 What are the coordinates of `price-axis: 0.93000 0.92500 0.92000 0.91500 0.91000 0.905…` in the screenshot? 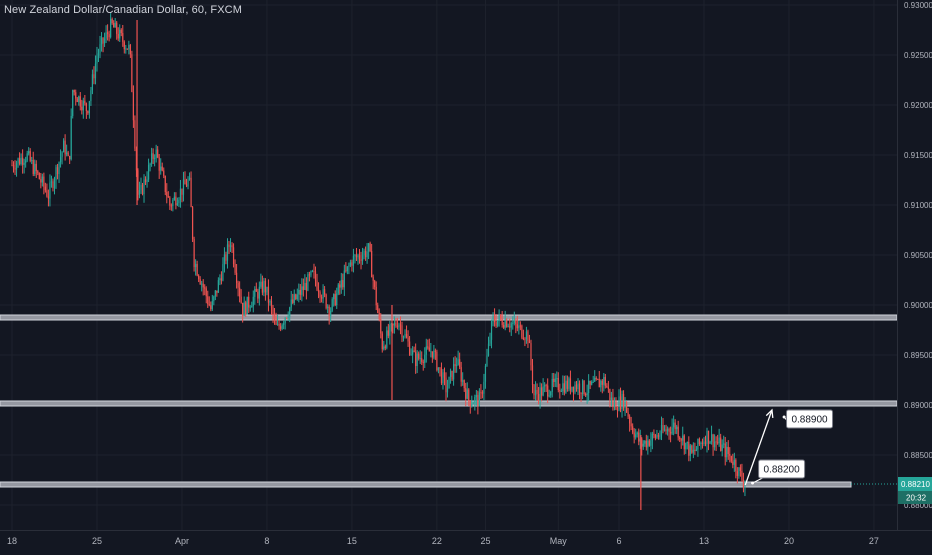 It's located at (914, 275).